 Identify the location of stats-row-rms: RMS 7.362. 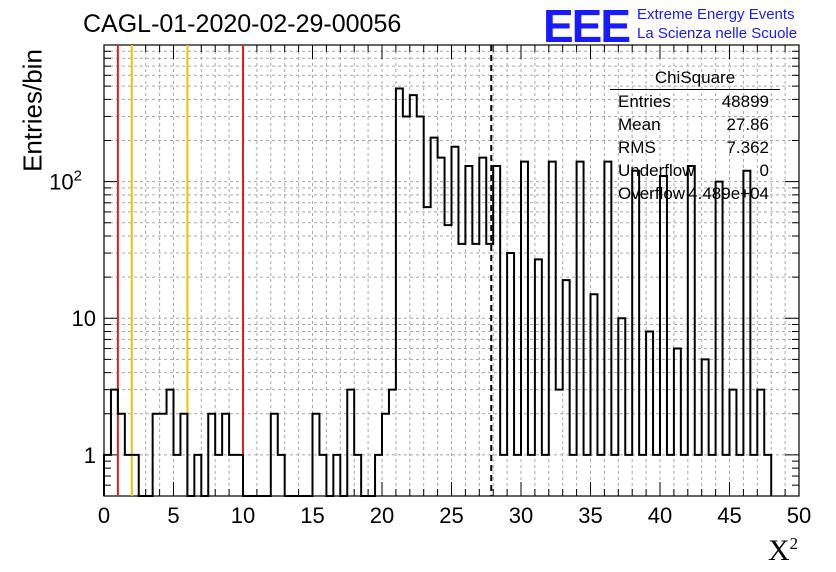
(695, 147).